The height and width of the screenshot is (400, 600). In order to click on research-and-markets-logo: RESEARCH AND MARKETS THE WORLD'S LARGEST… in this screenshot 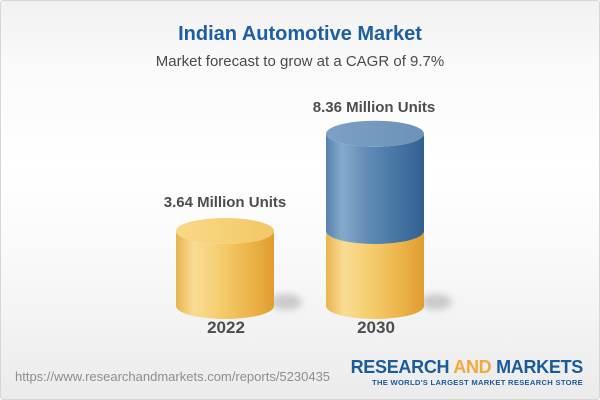, I will do `click(467, 372)`.